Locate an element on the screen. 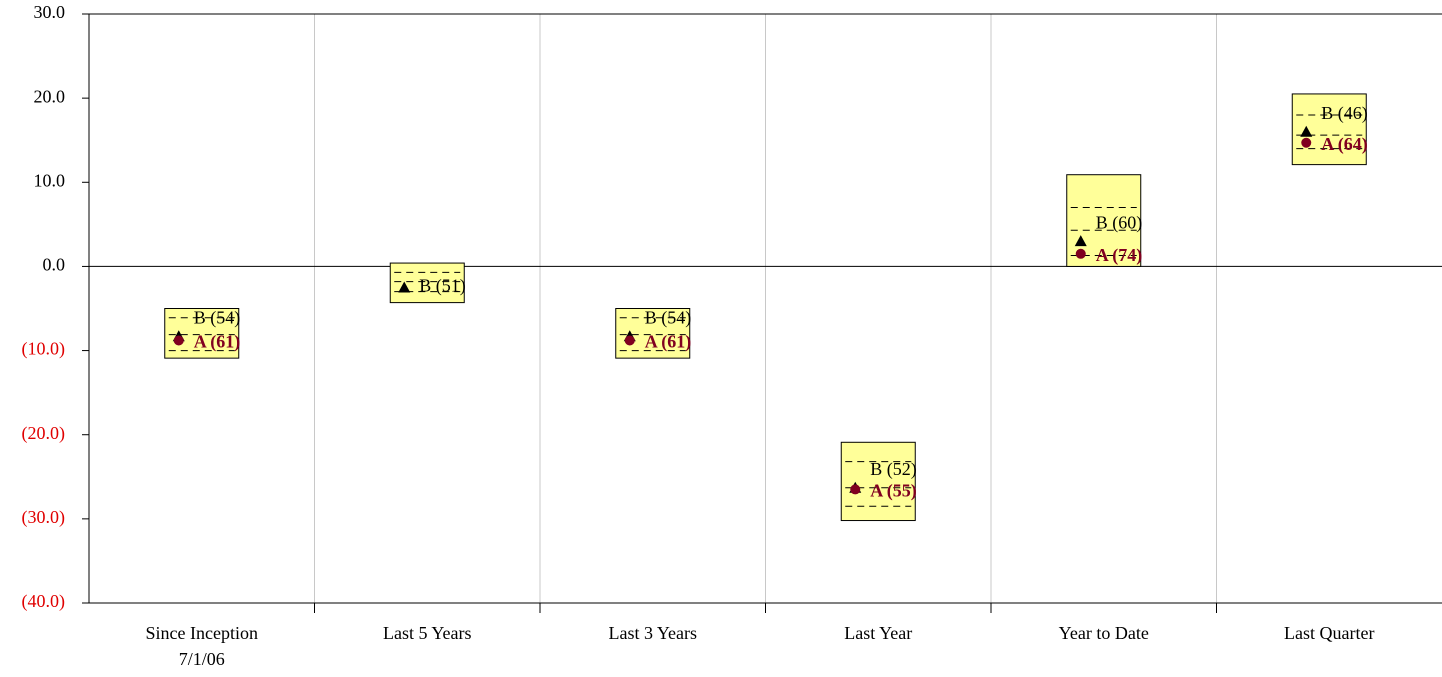 This screenshot has width=1442, height=677. x-tick-label: Since Inception 7/1/06 is located at coordinates (201, 646).